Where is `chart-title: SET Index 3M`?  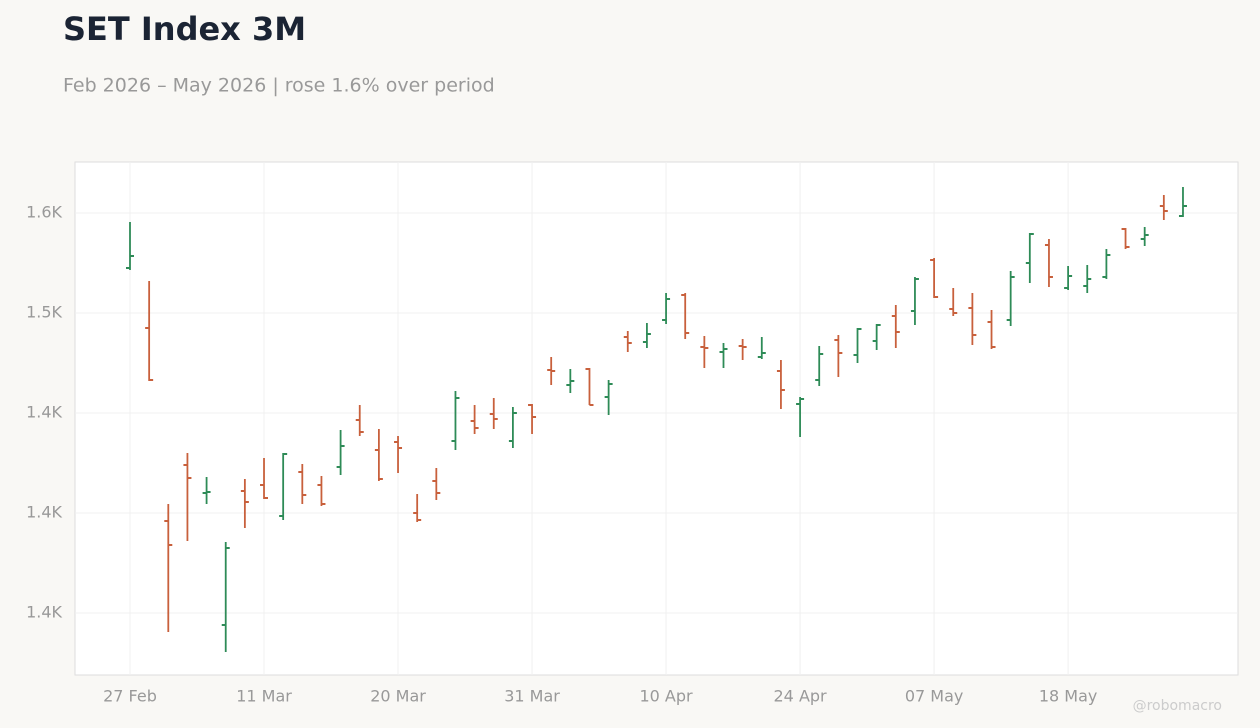
chart-title: SET Index 3M is located at coordinates (184, 29).